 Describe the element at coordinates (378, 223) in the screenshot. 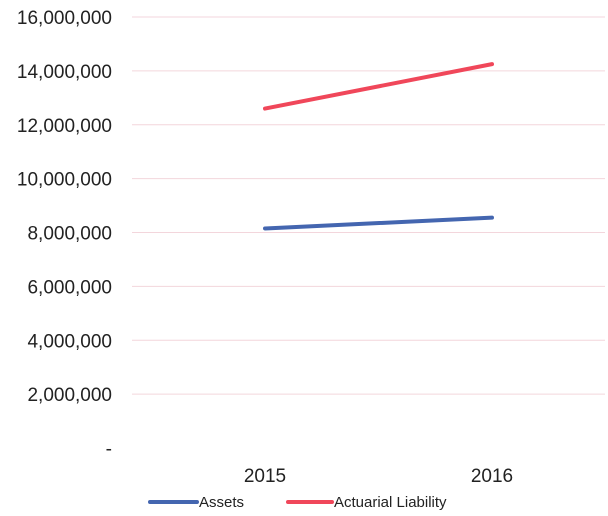

I see `series-line-assets` at that location.